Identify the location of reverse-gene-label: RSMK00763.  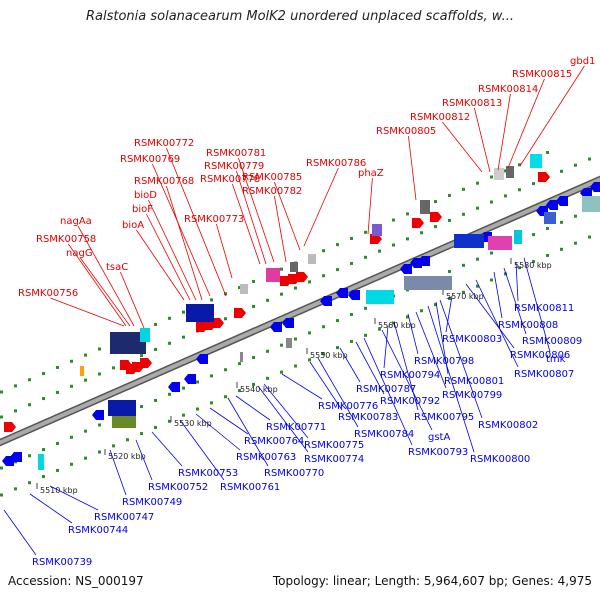
(266, 457).